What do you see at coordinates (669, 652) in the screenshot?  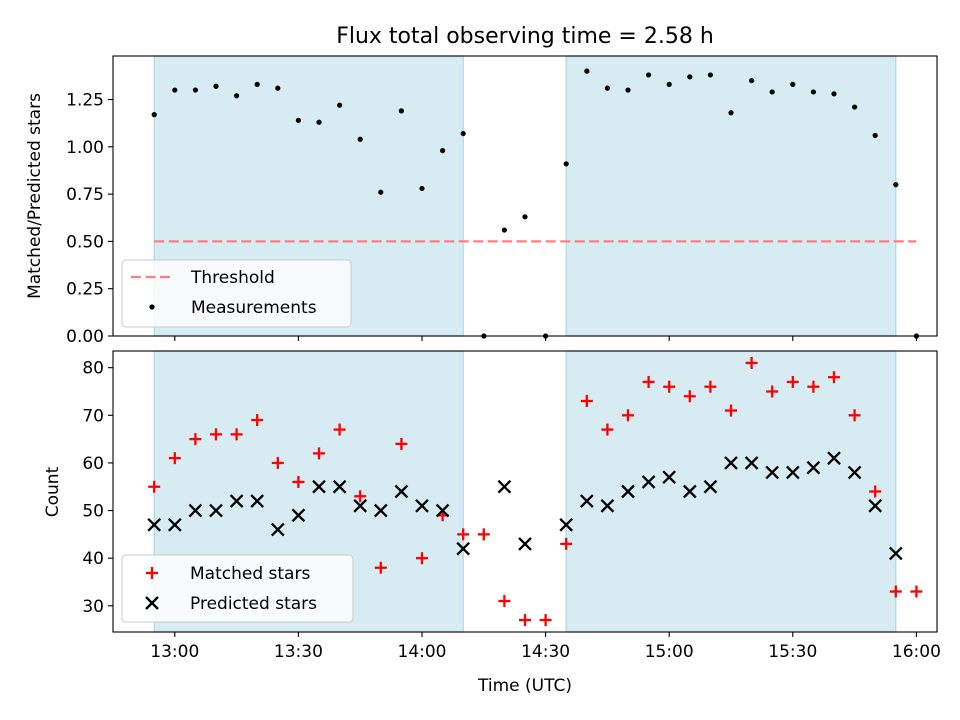 I see `x-tick-label: 15:00` at bounding box center [669, 652].